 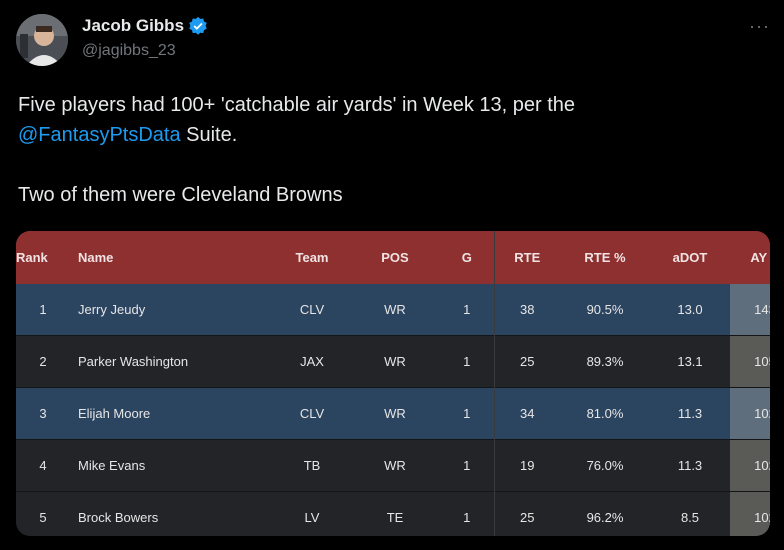 I want to click on header-rte: RTE, so click(x=526, y=257).